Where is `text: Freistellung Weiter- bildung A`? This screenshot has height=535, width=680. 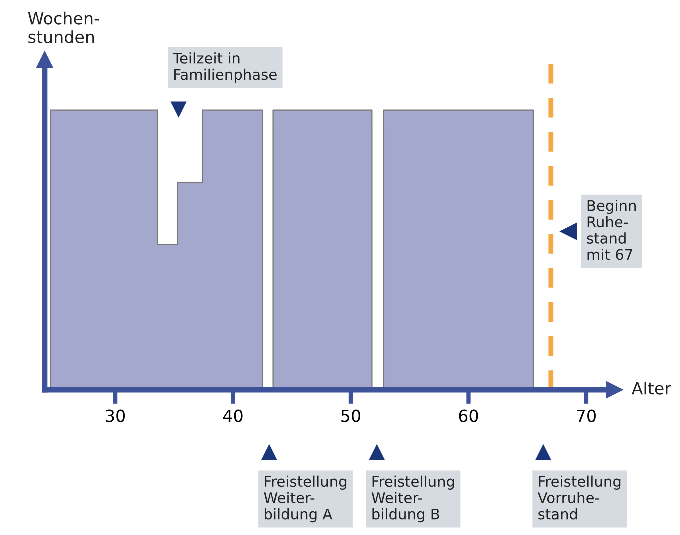 text: Freistellung Weiter- bildung A is located at coordinates (305, 499).